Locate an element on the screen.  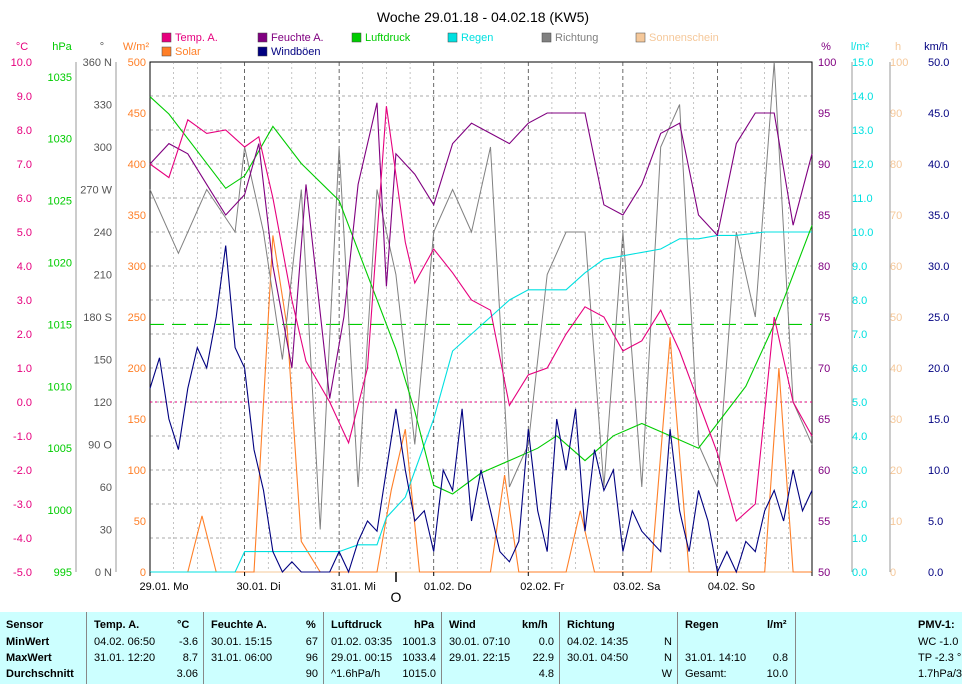
direction-header: Richtung is located at coordinates (591, 625).